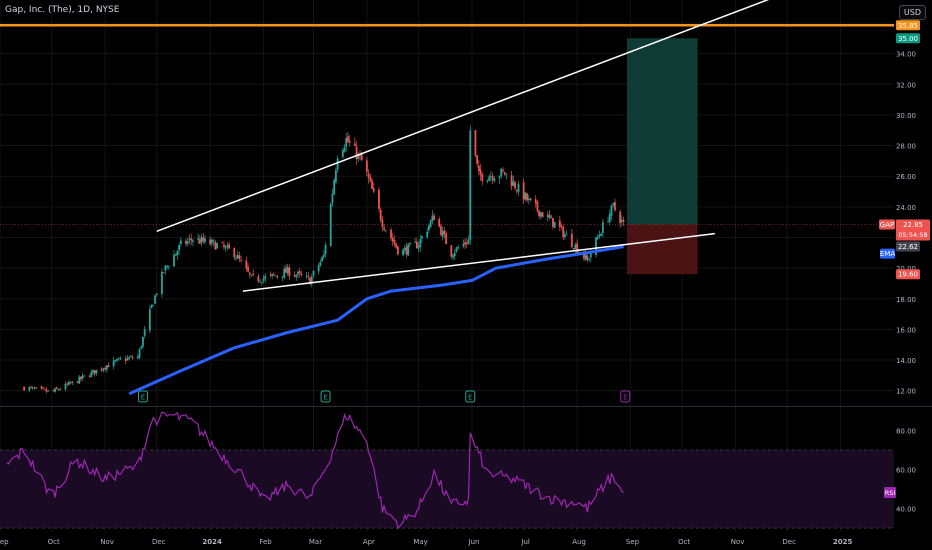 The width and height of the screenshot is (932, 550). What do you see at coordinates (525, 542) in the screenshot?
I see `x-tick-label: Jul` at bounding box center [525, 542].